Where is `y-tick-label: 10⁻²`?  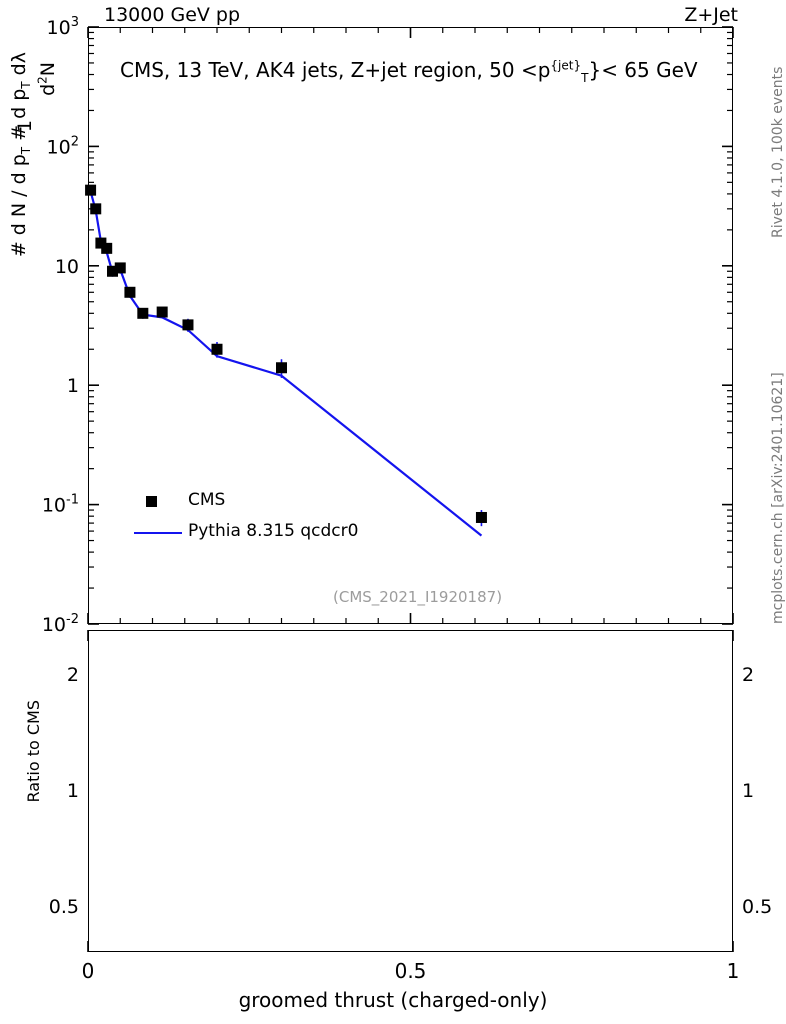
y-tick-label: 10⁻² is located at coordinates (60, 624).